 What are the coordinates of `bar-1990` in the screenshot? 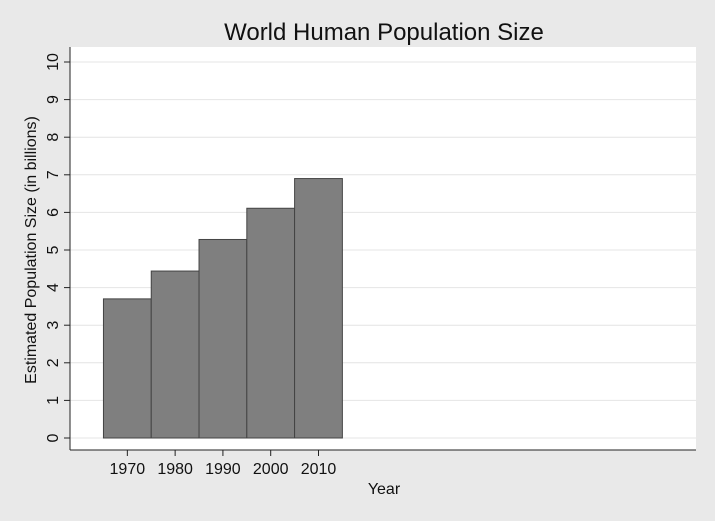 It's located at (223, 338).